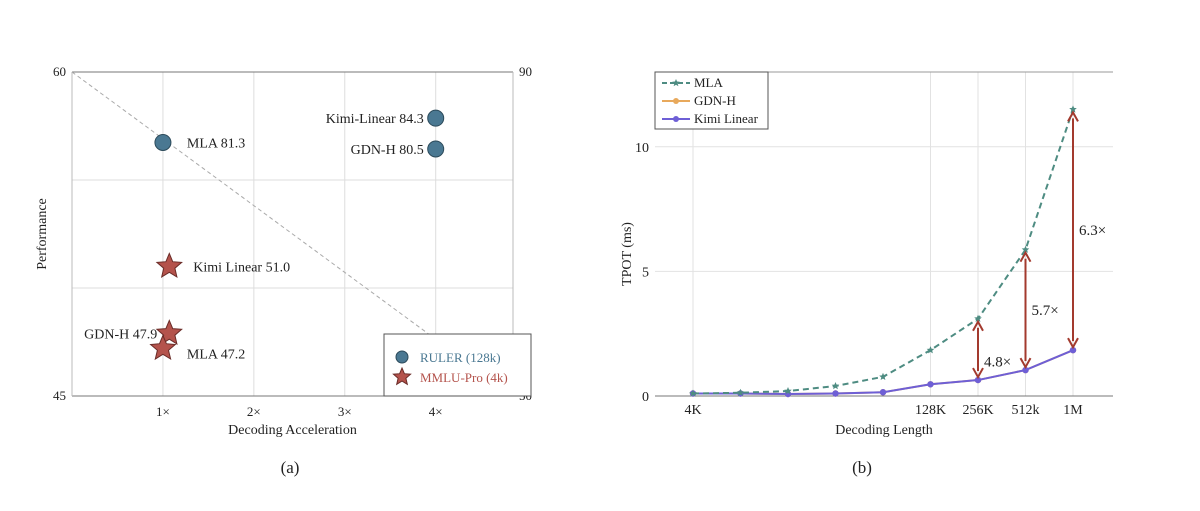 This screenshot has width=1200, height=511. I want to click on x-tick-label: 128K, so click(930, 410).